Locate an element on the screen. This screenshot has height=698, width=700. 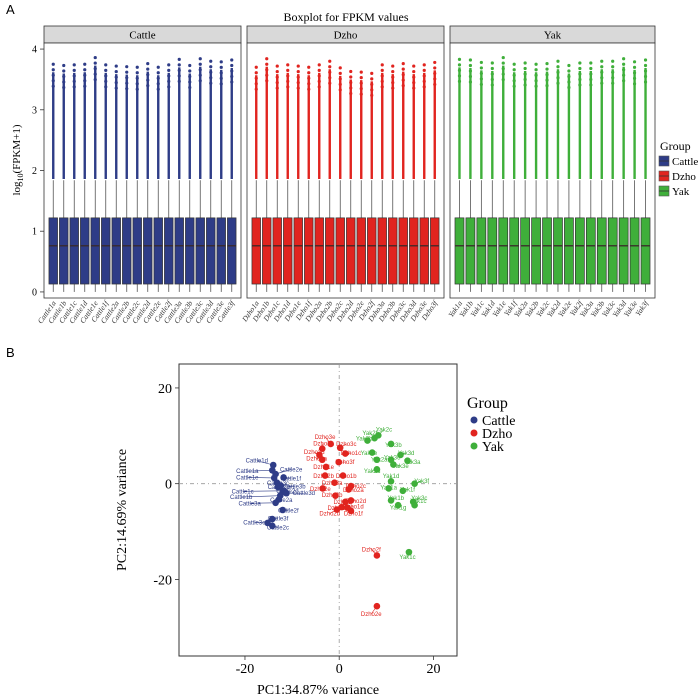
boxplot-legend: Group Cattle Dzho Yak is located at coordinates (678, 168).